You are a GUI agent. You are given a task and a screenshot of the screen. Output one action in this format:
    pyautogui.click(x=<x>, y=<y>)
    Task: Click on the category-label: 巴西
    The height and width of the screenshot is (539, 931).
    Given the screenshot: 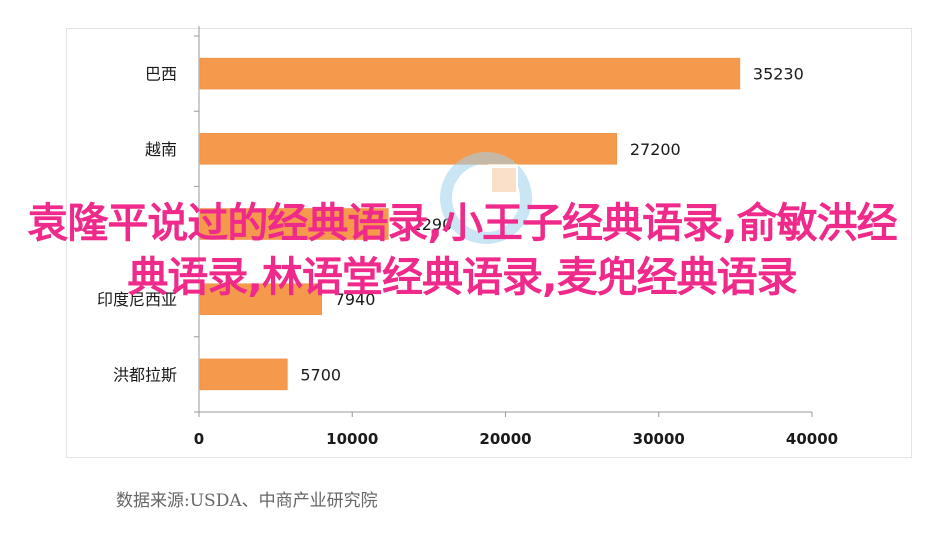 What is the action you would take?
    pyautogui.click(x=161, y=74)
    